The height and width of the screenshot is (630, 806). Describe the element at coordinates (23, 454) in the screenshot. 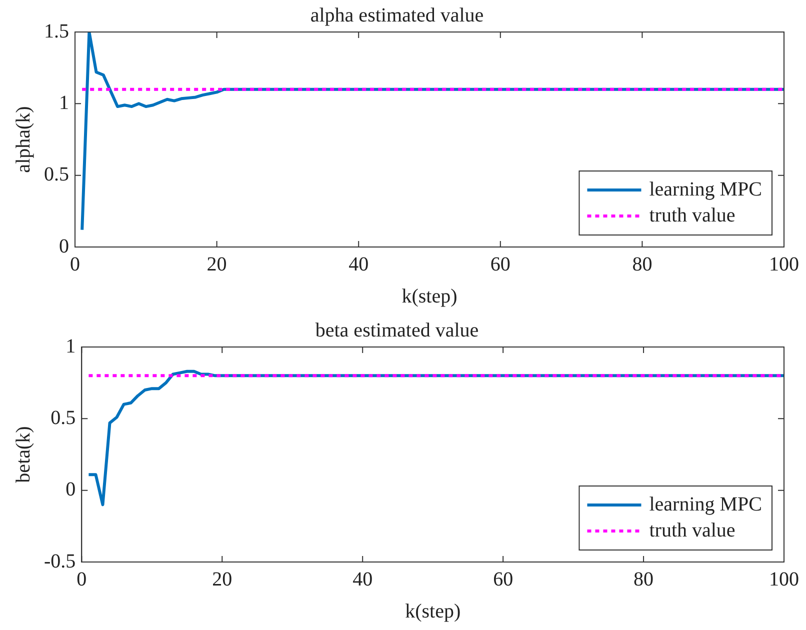

I see `y-axis-title: beta(k)` at that location.